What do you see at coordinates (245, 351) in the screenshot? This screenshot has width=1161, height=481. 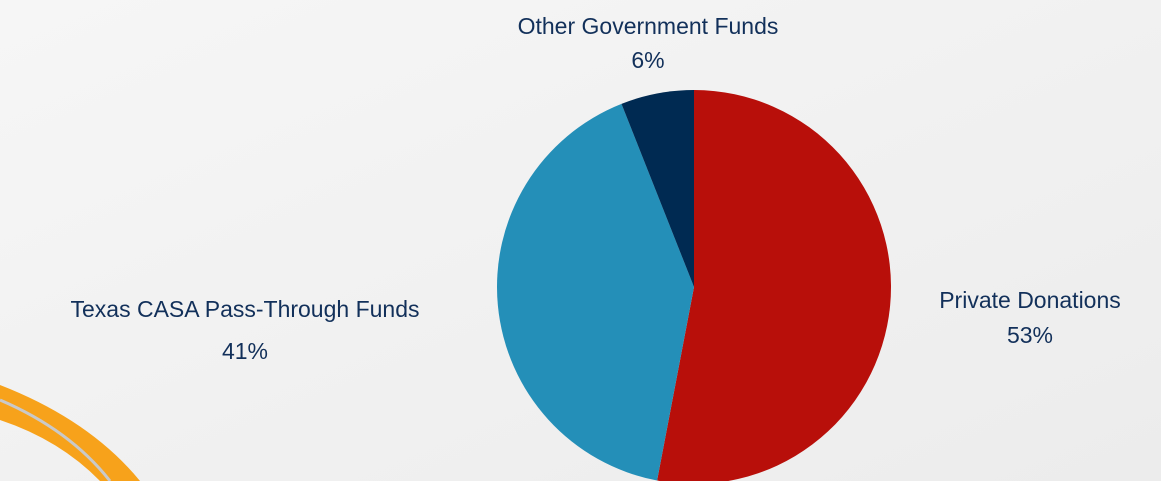 I see `slice-value-label: 41%` at bounding box center [245, 351].